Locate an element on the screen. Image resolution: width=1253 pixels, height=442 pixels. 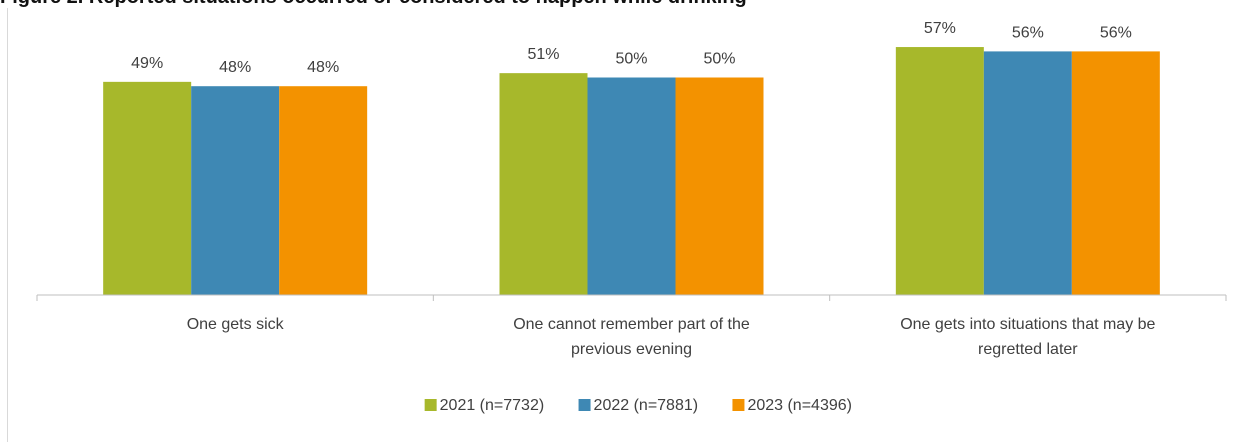
category-label-3: regretted later is located at coordinates (1028, 349).